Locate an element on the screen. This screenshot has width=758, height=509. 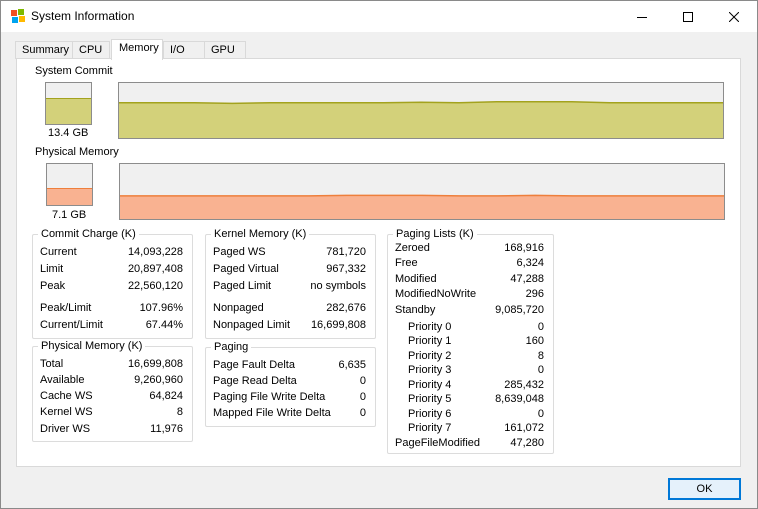
physical-memory-history-area is located at coordinates (422, 207).